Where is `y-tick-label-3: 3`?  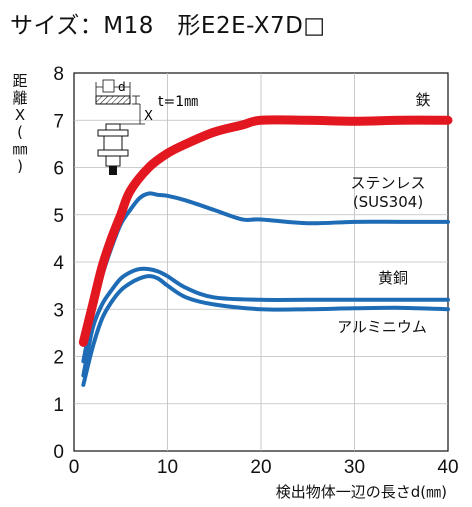
y-tick-label-3: 3 is located at coordinates (58, 310).